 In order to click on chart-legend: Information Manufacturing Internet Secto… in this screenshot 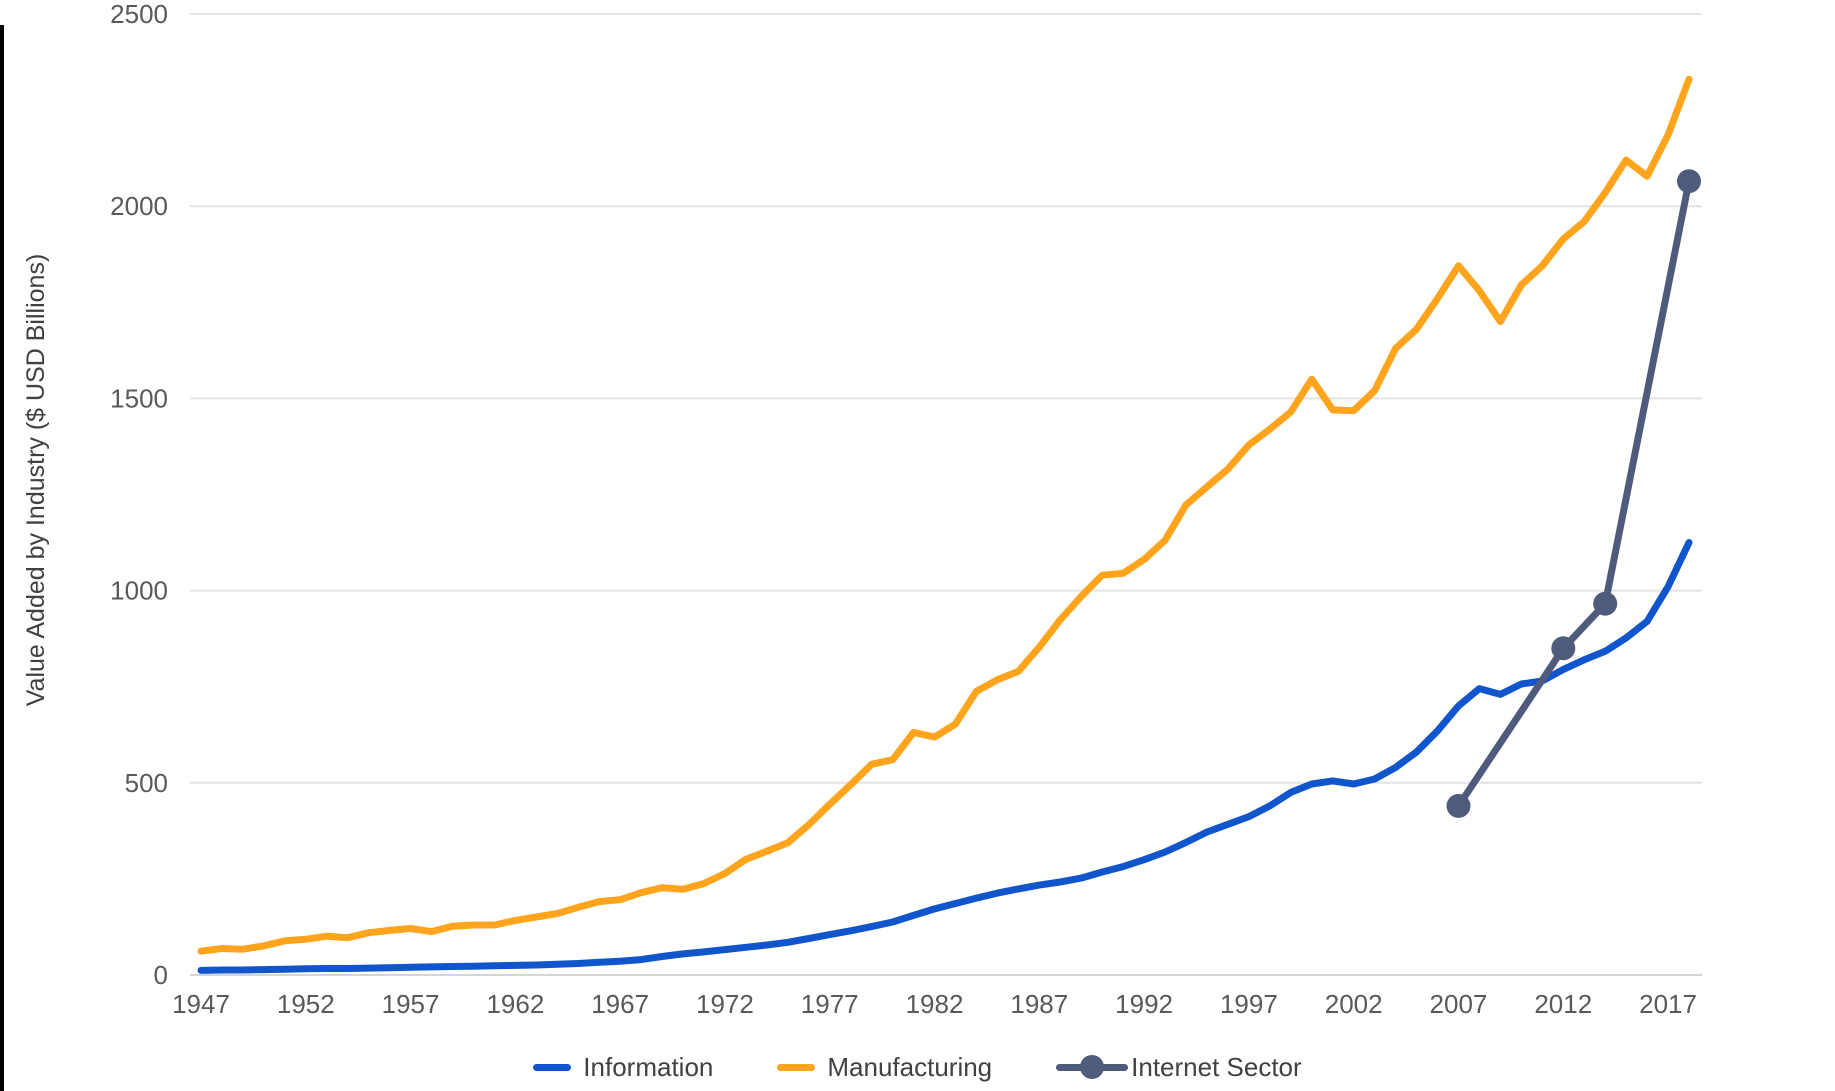, I will do `click(917, 1067)`.